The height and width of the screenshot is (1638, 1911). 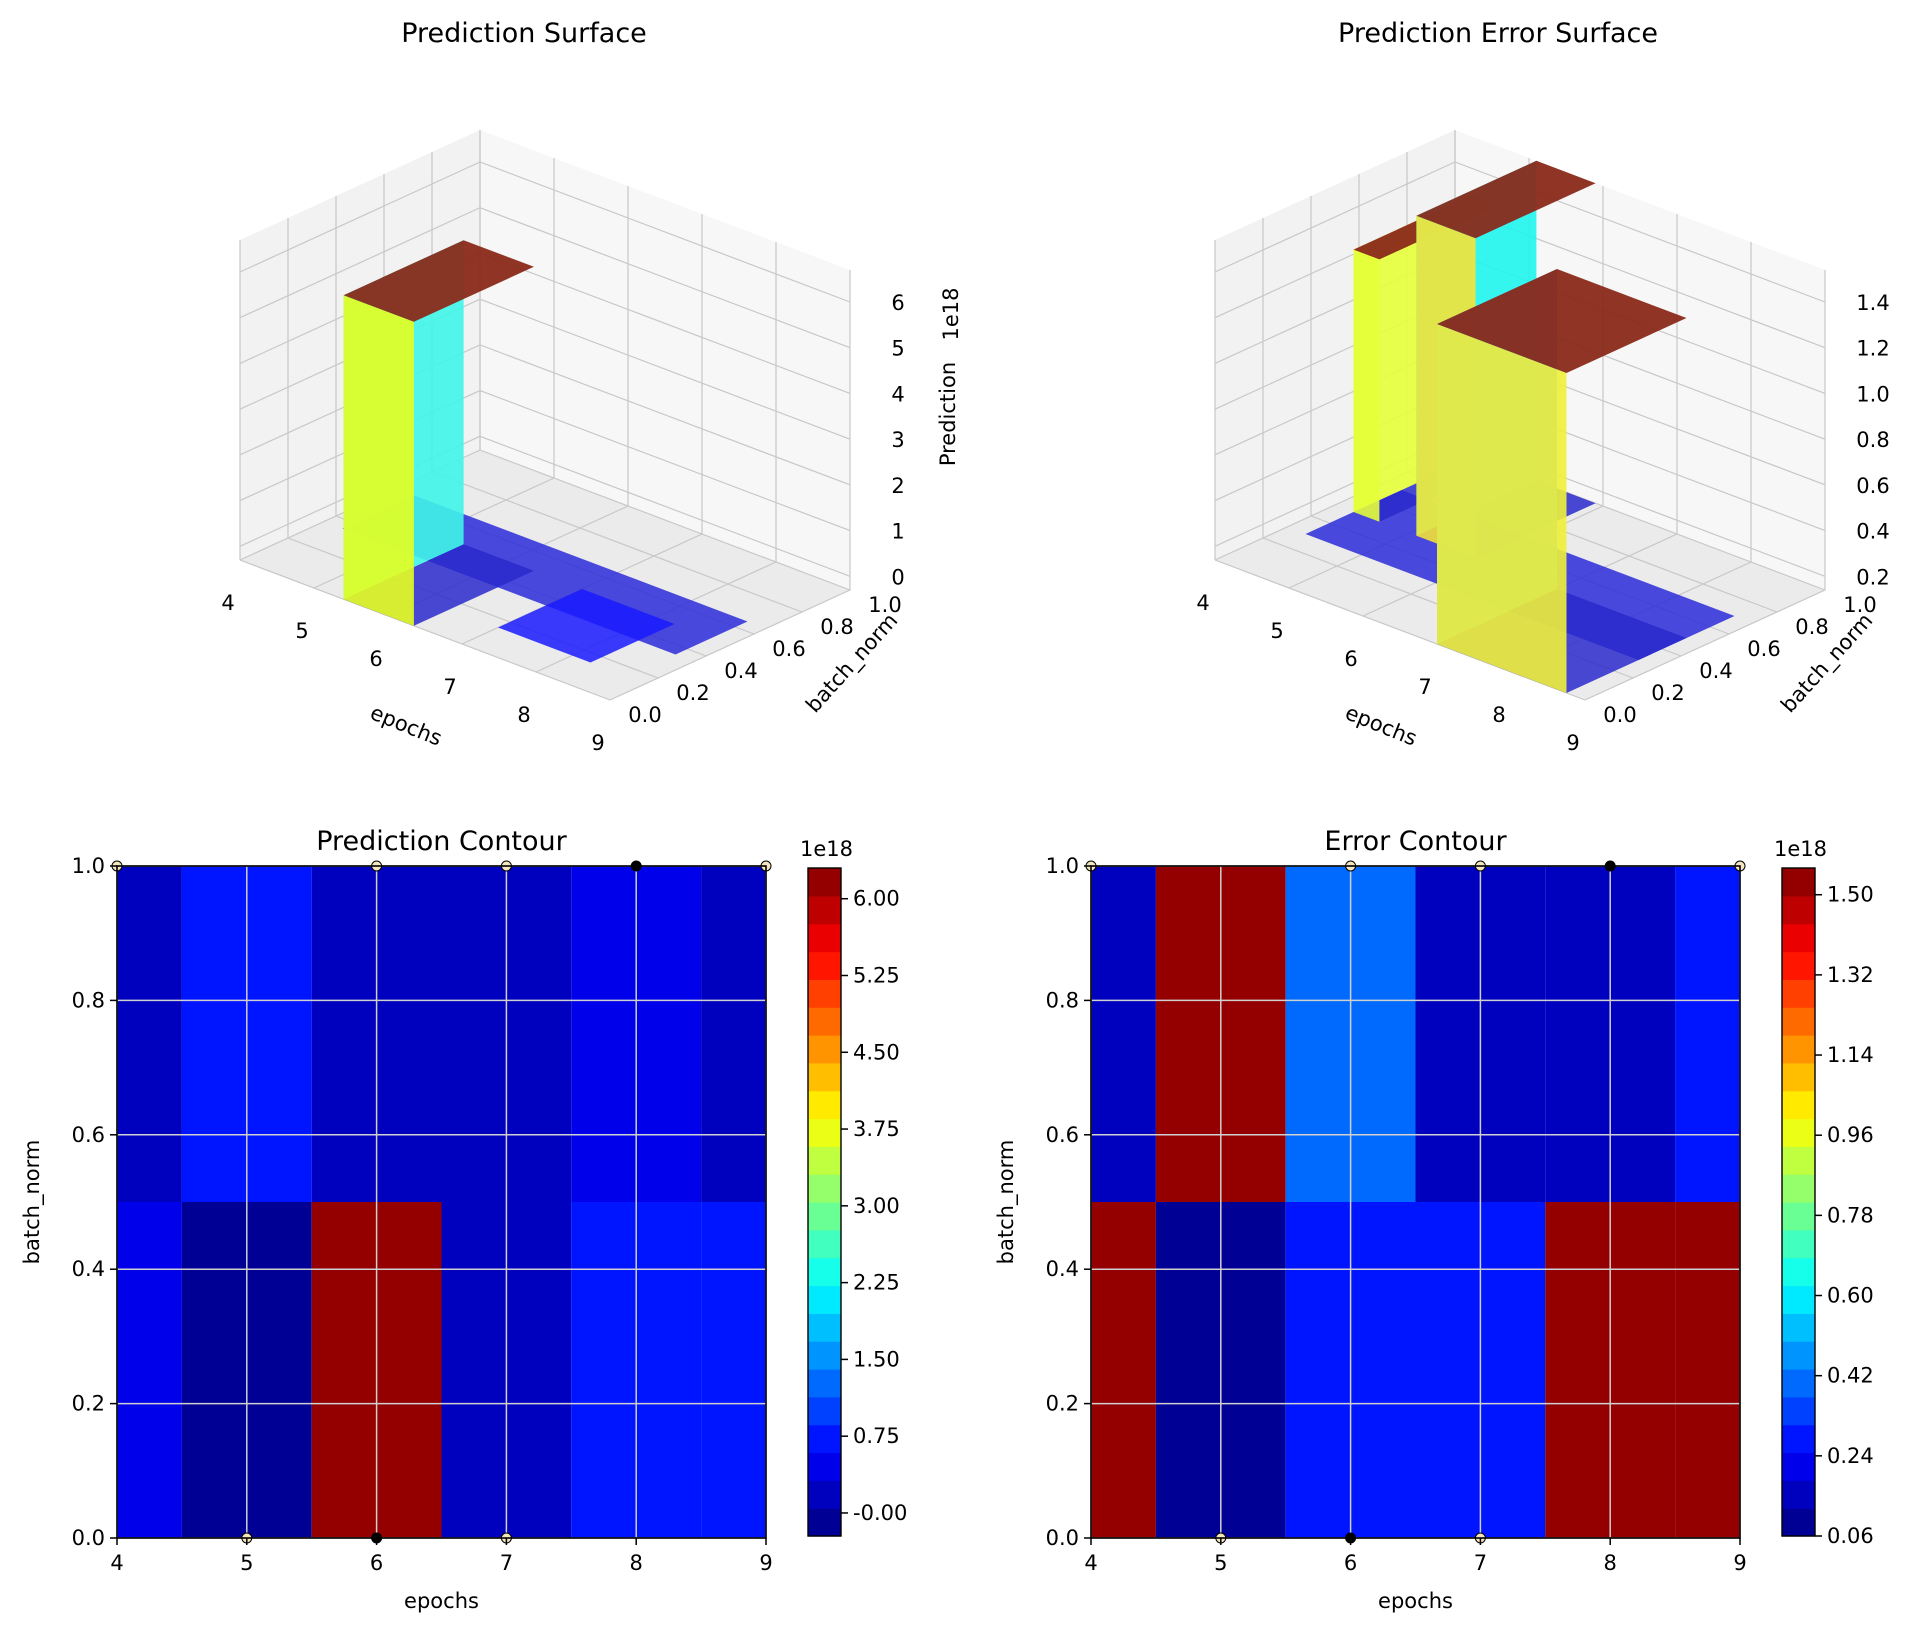 What do you see at coordinates (1850, 1055) in the screenshot?
I see `colorbar-tick-label: 1.14` at bounding box center [1850, 1055].